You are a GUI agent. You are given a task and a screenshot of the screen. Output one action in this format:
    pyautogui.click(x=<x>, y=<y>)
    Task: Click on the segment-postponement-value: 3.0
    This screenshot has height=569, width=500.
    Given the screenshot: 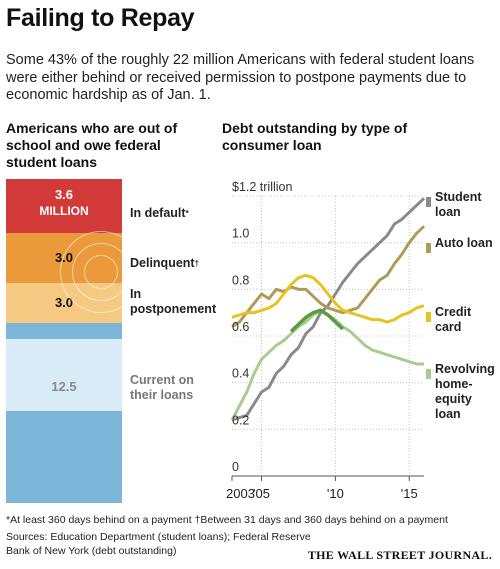 What is the action you would take?
    pyautogui.click(x=64, y=302)
    